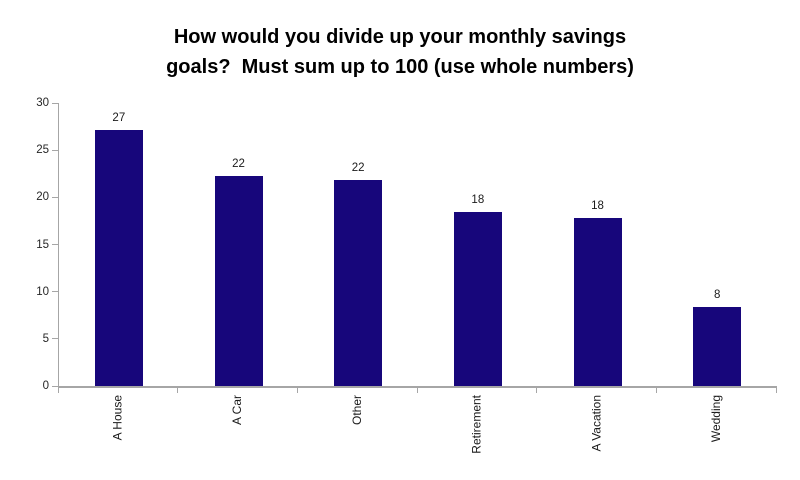  I want to click on y-axis-tick-label: 0, so click(45, 386).